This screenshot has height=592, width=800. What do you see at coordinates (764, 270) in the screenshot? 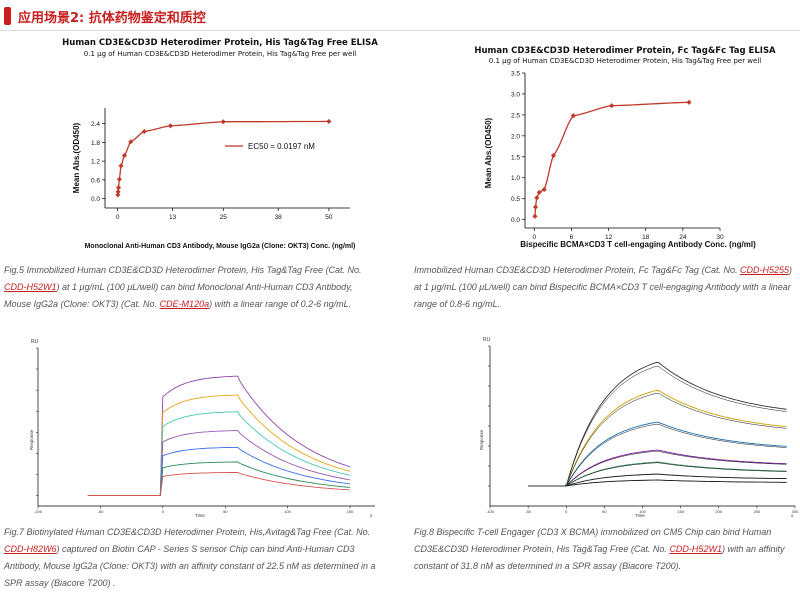
I see `catalog-link: CDD-H5255` at bounding box center [764, 270].